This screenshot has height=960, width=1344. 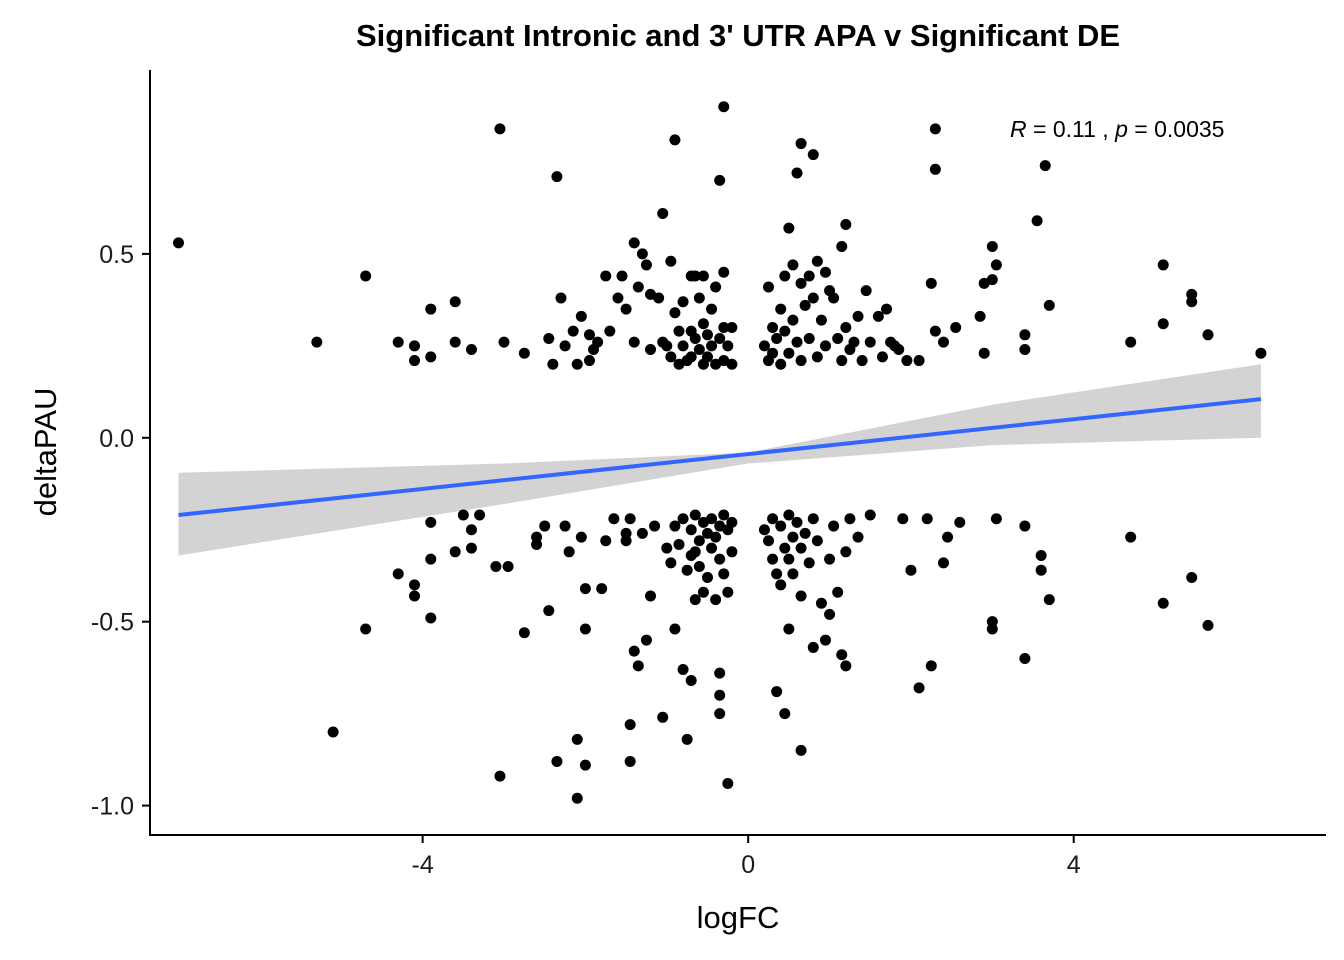 I want to click on x-axis-title: logFC, so click(x=738, y=917).